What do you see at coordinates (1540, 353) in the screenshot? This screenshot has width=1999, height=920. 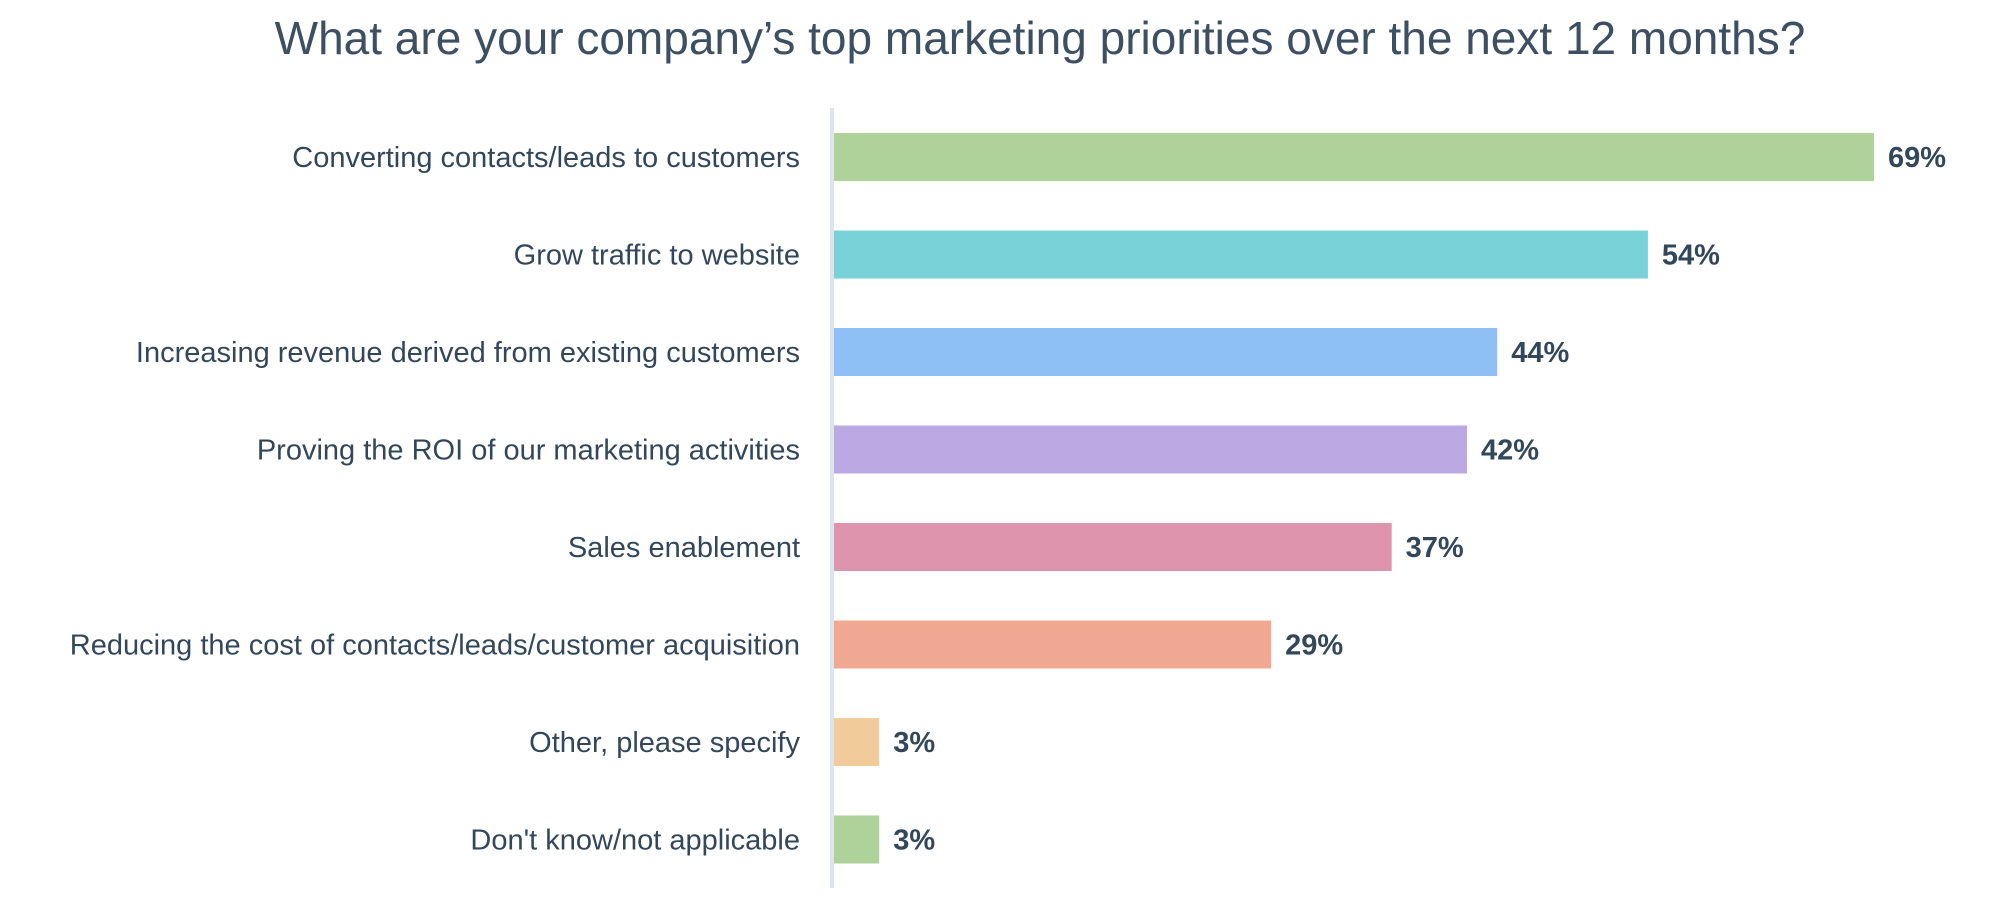 I see `value-label: 44%` at bounding box center [1540, 353].